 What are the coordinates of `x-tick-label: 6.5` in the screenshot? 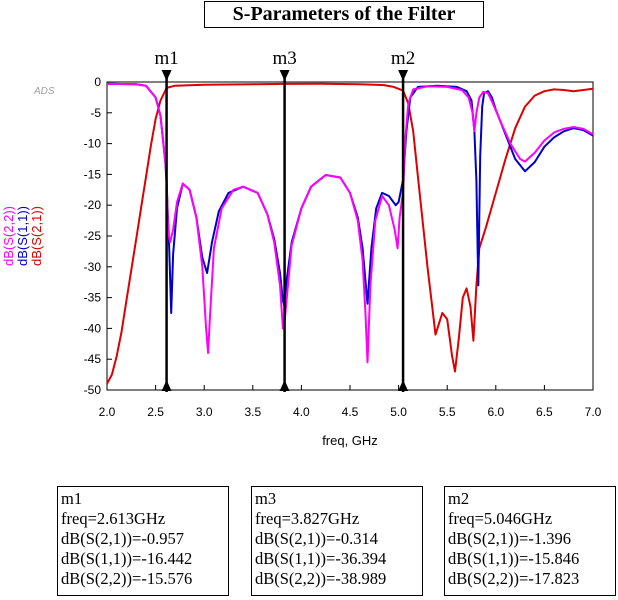 It's located at (544, 412).